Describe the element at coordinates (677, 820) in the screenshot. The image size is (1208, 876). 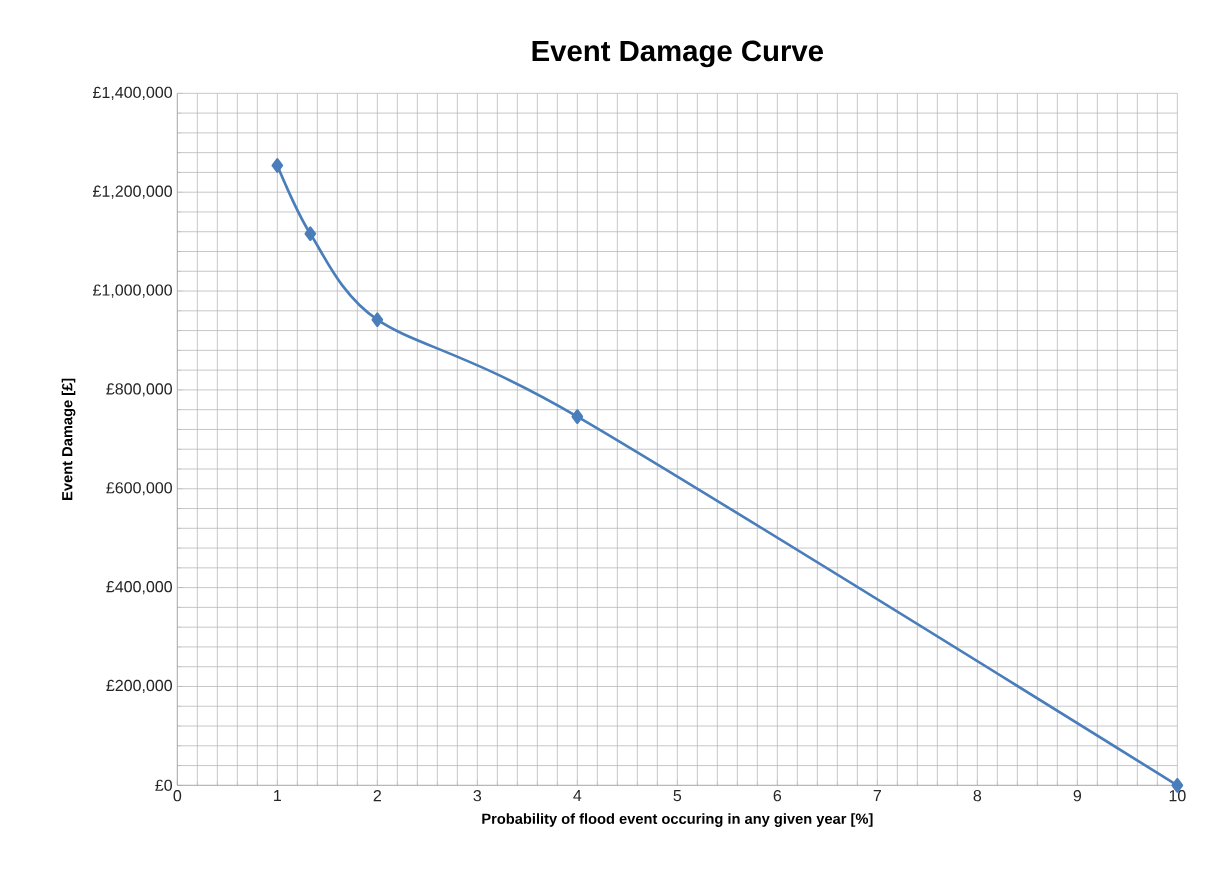
I see `x-axis-title: Probability of flood event occuring in any given year [%]` at that location.